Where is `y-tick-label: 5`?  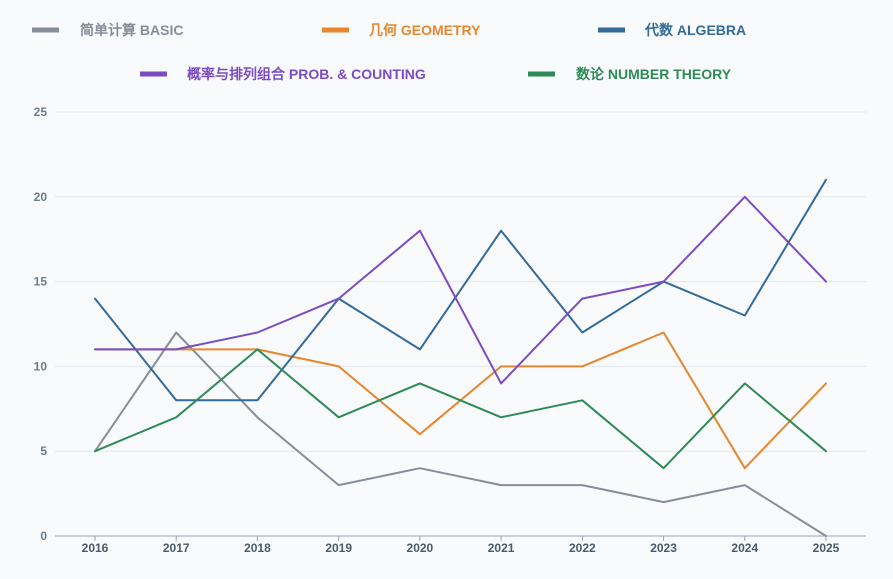
y-tick-label: 5 is located at coordinates (43, 451).